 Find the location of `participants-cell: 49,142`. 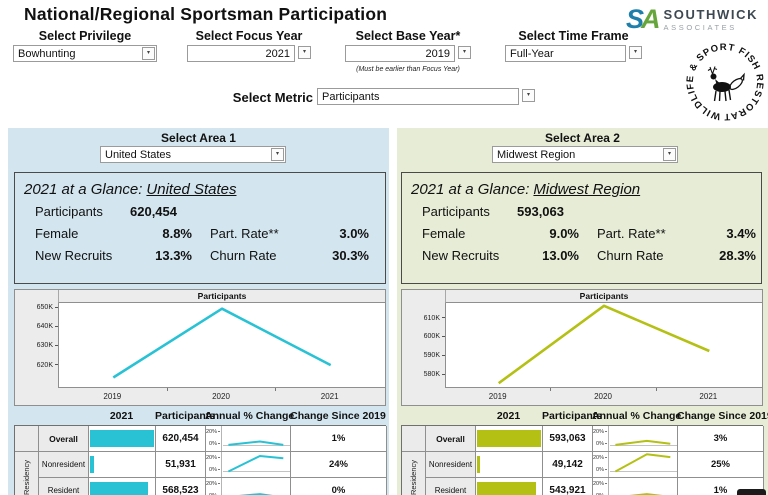

participants-cell: 49,142 is located at coordinates (568, 465).